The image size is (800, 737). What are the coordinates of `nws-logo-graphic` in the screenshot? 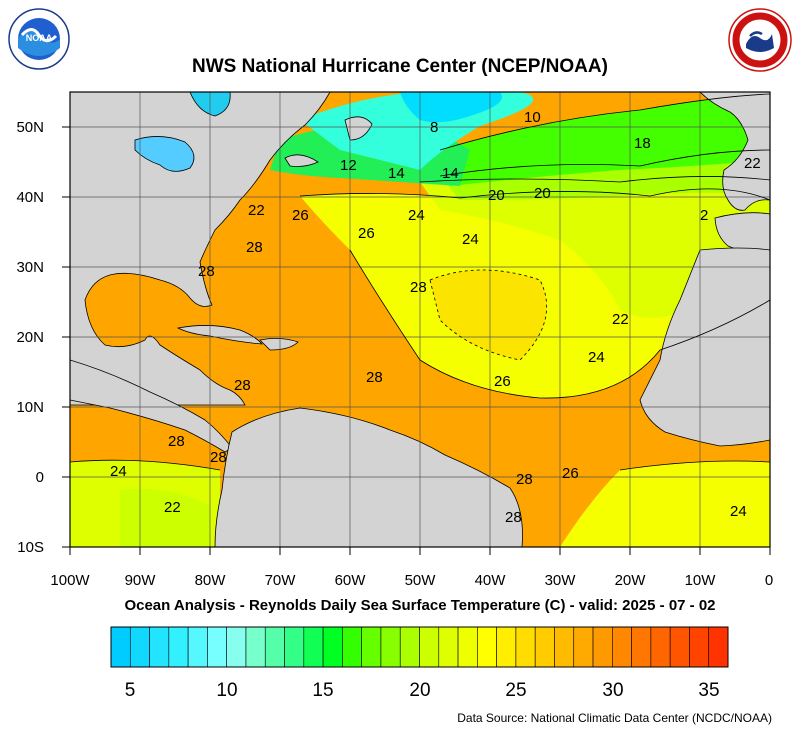 It's located at (760, 40).